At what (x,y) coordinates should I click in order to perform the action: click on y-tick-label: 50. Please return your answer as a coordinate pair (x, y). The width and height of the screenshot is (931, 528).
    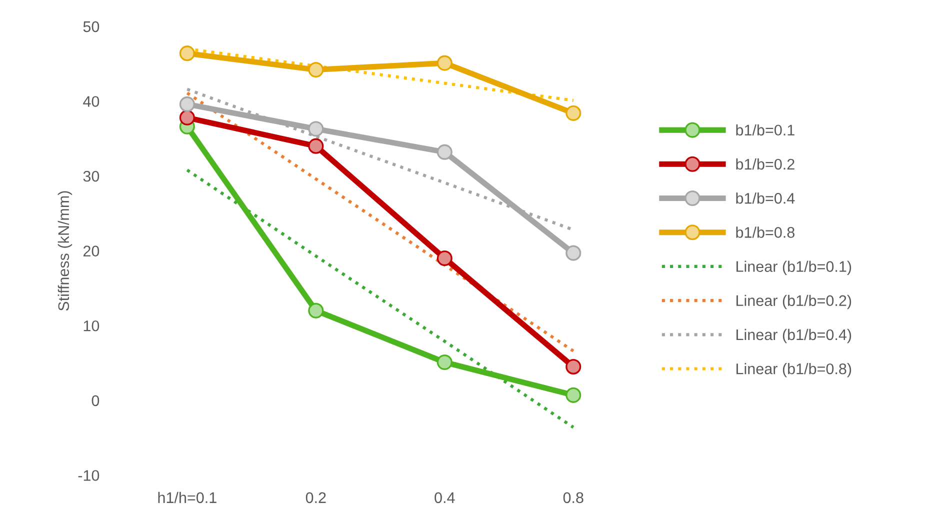
    Looking at the image, I should click on (91, 26).